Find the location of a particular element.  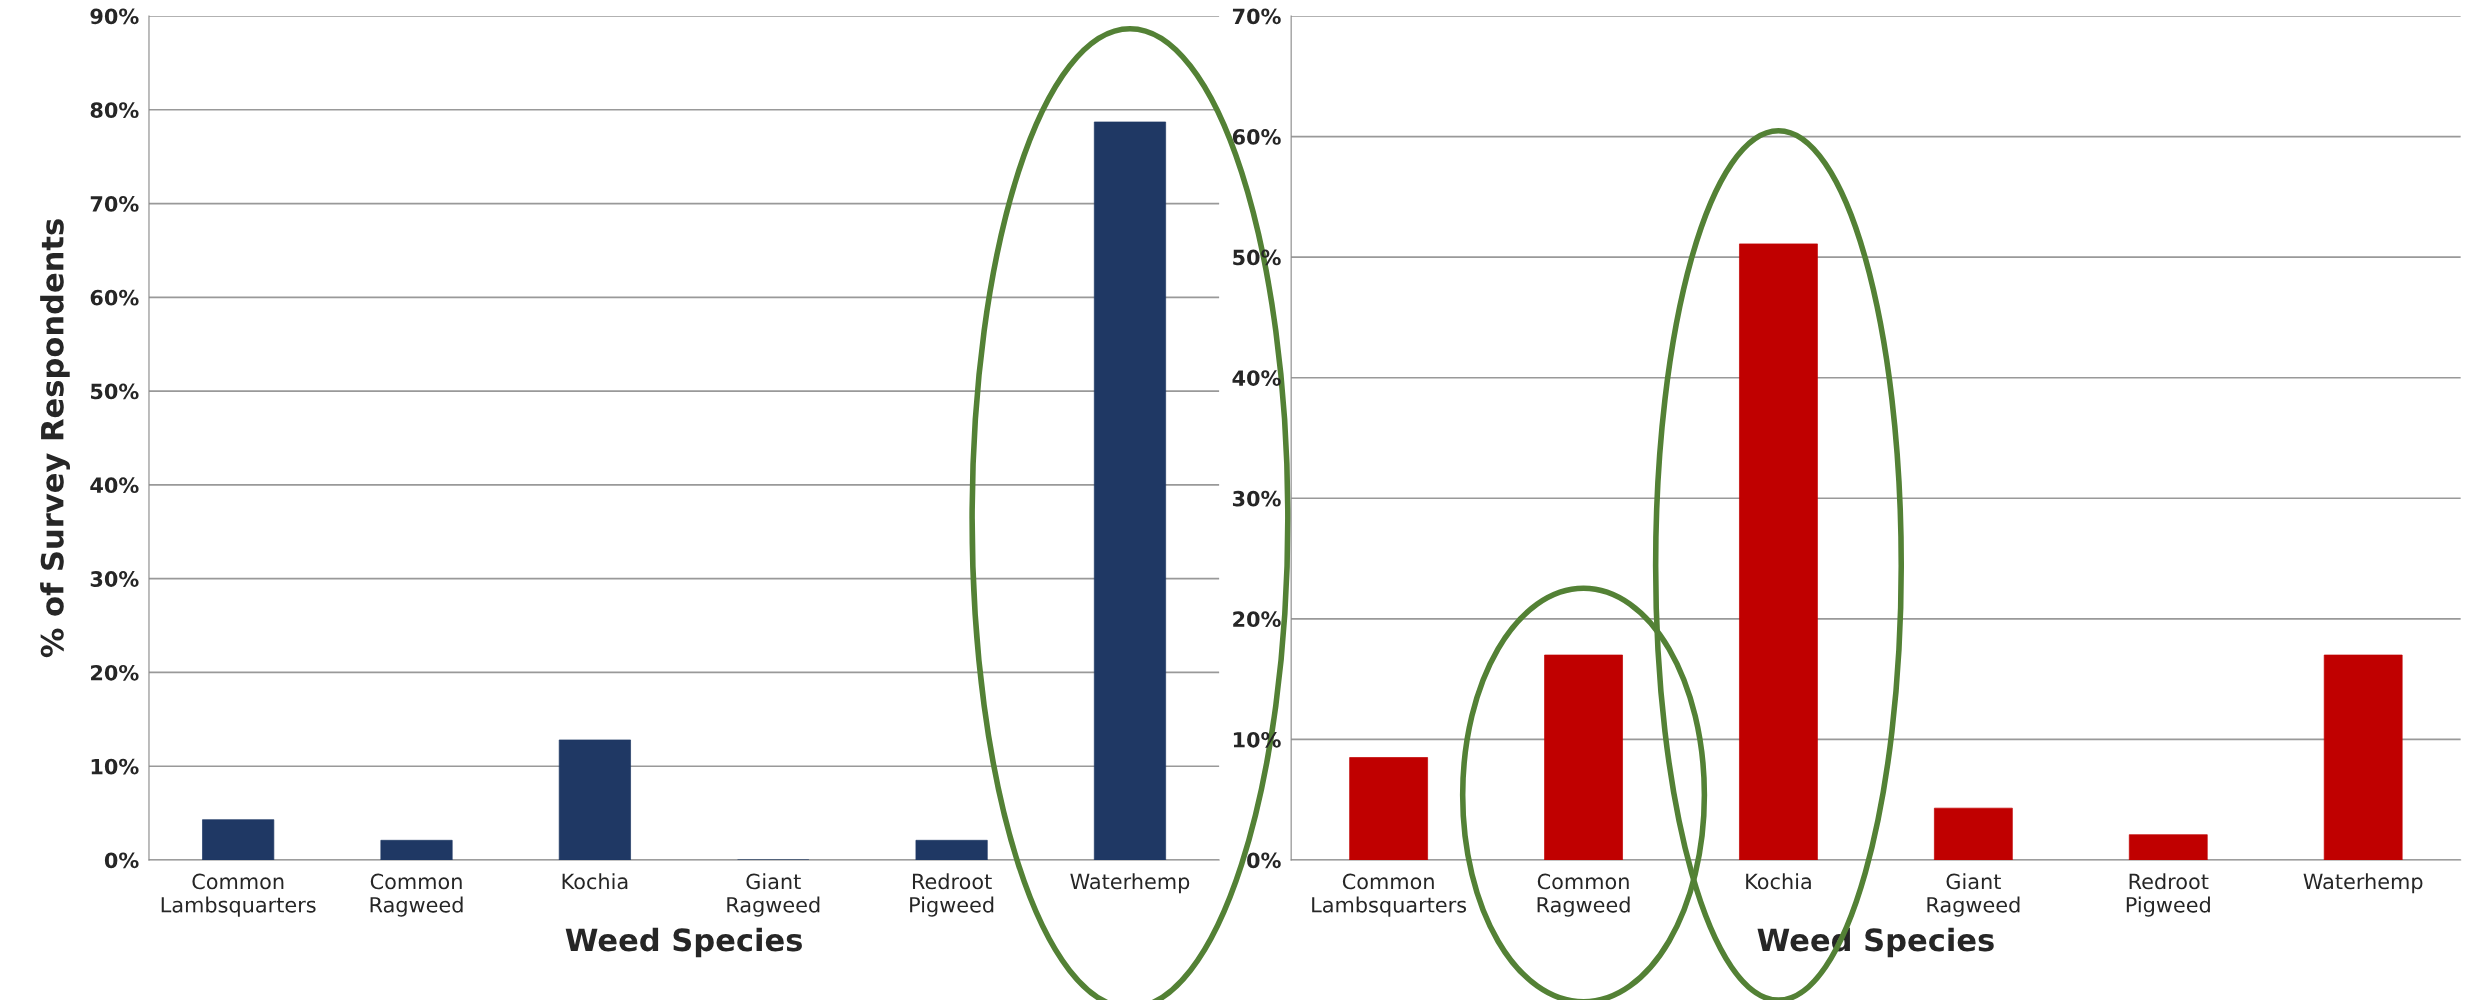

y-tick-label: 90% is located at coordinates (114, 16).